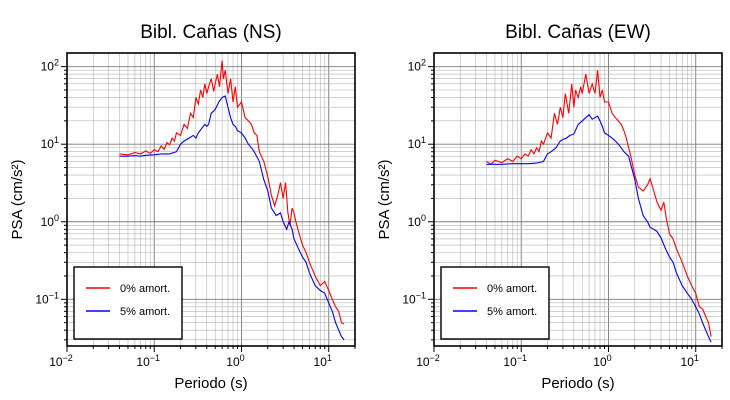 This screenshot has width=730, height=400. I want to click on chart-title: Bibl. Cañas (NS), so click(211, 32).